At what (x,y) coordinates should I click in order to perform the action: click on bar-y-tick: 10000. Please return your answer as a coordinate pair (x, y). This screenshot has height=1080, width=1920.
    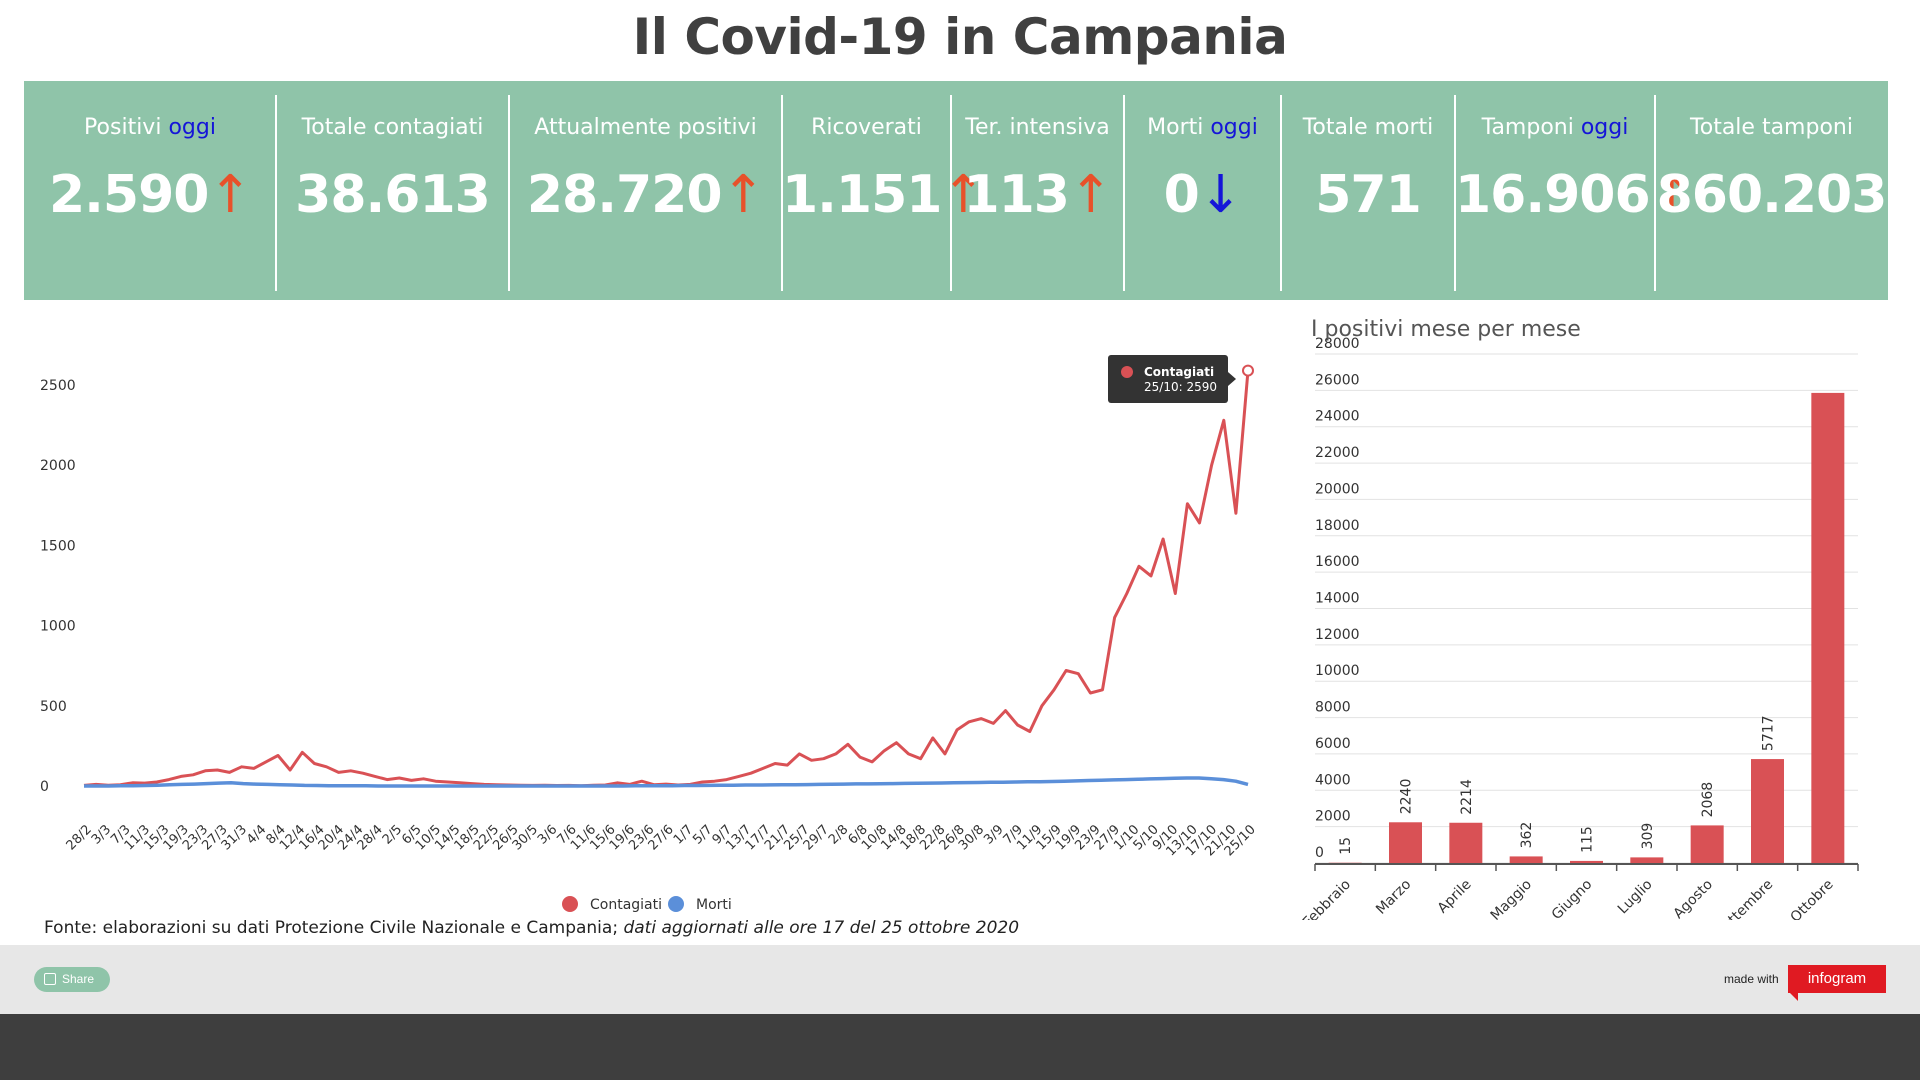
    Looking at the image, I should click on (1337, 671).